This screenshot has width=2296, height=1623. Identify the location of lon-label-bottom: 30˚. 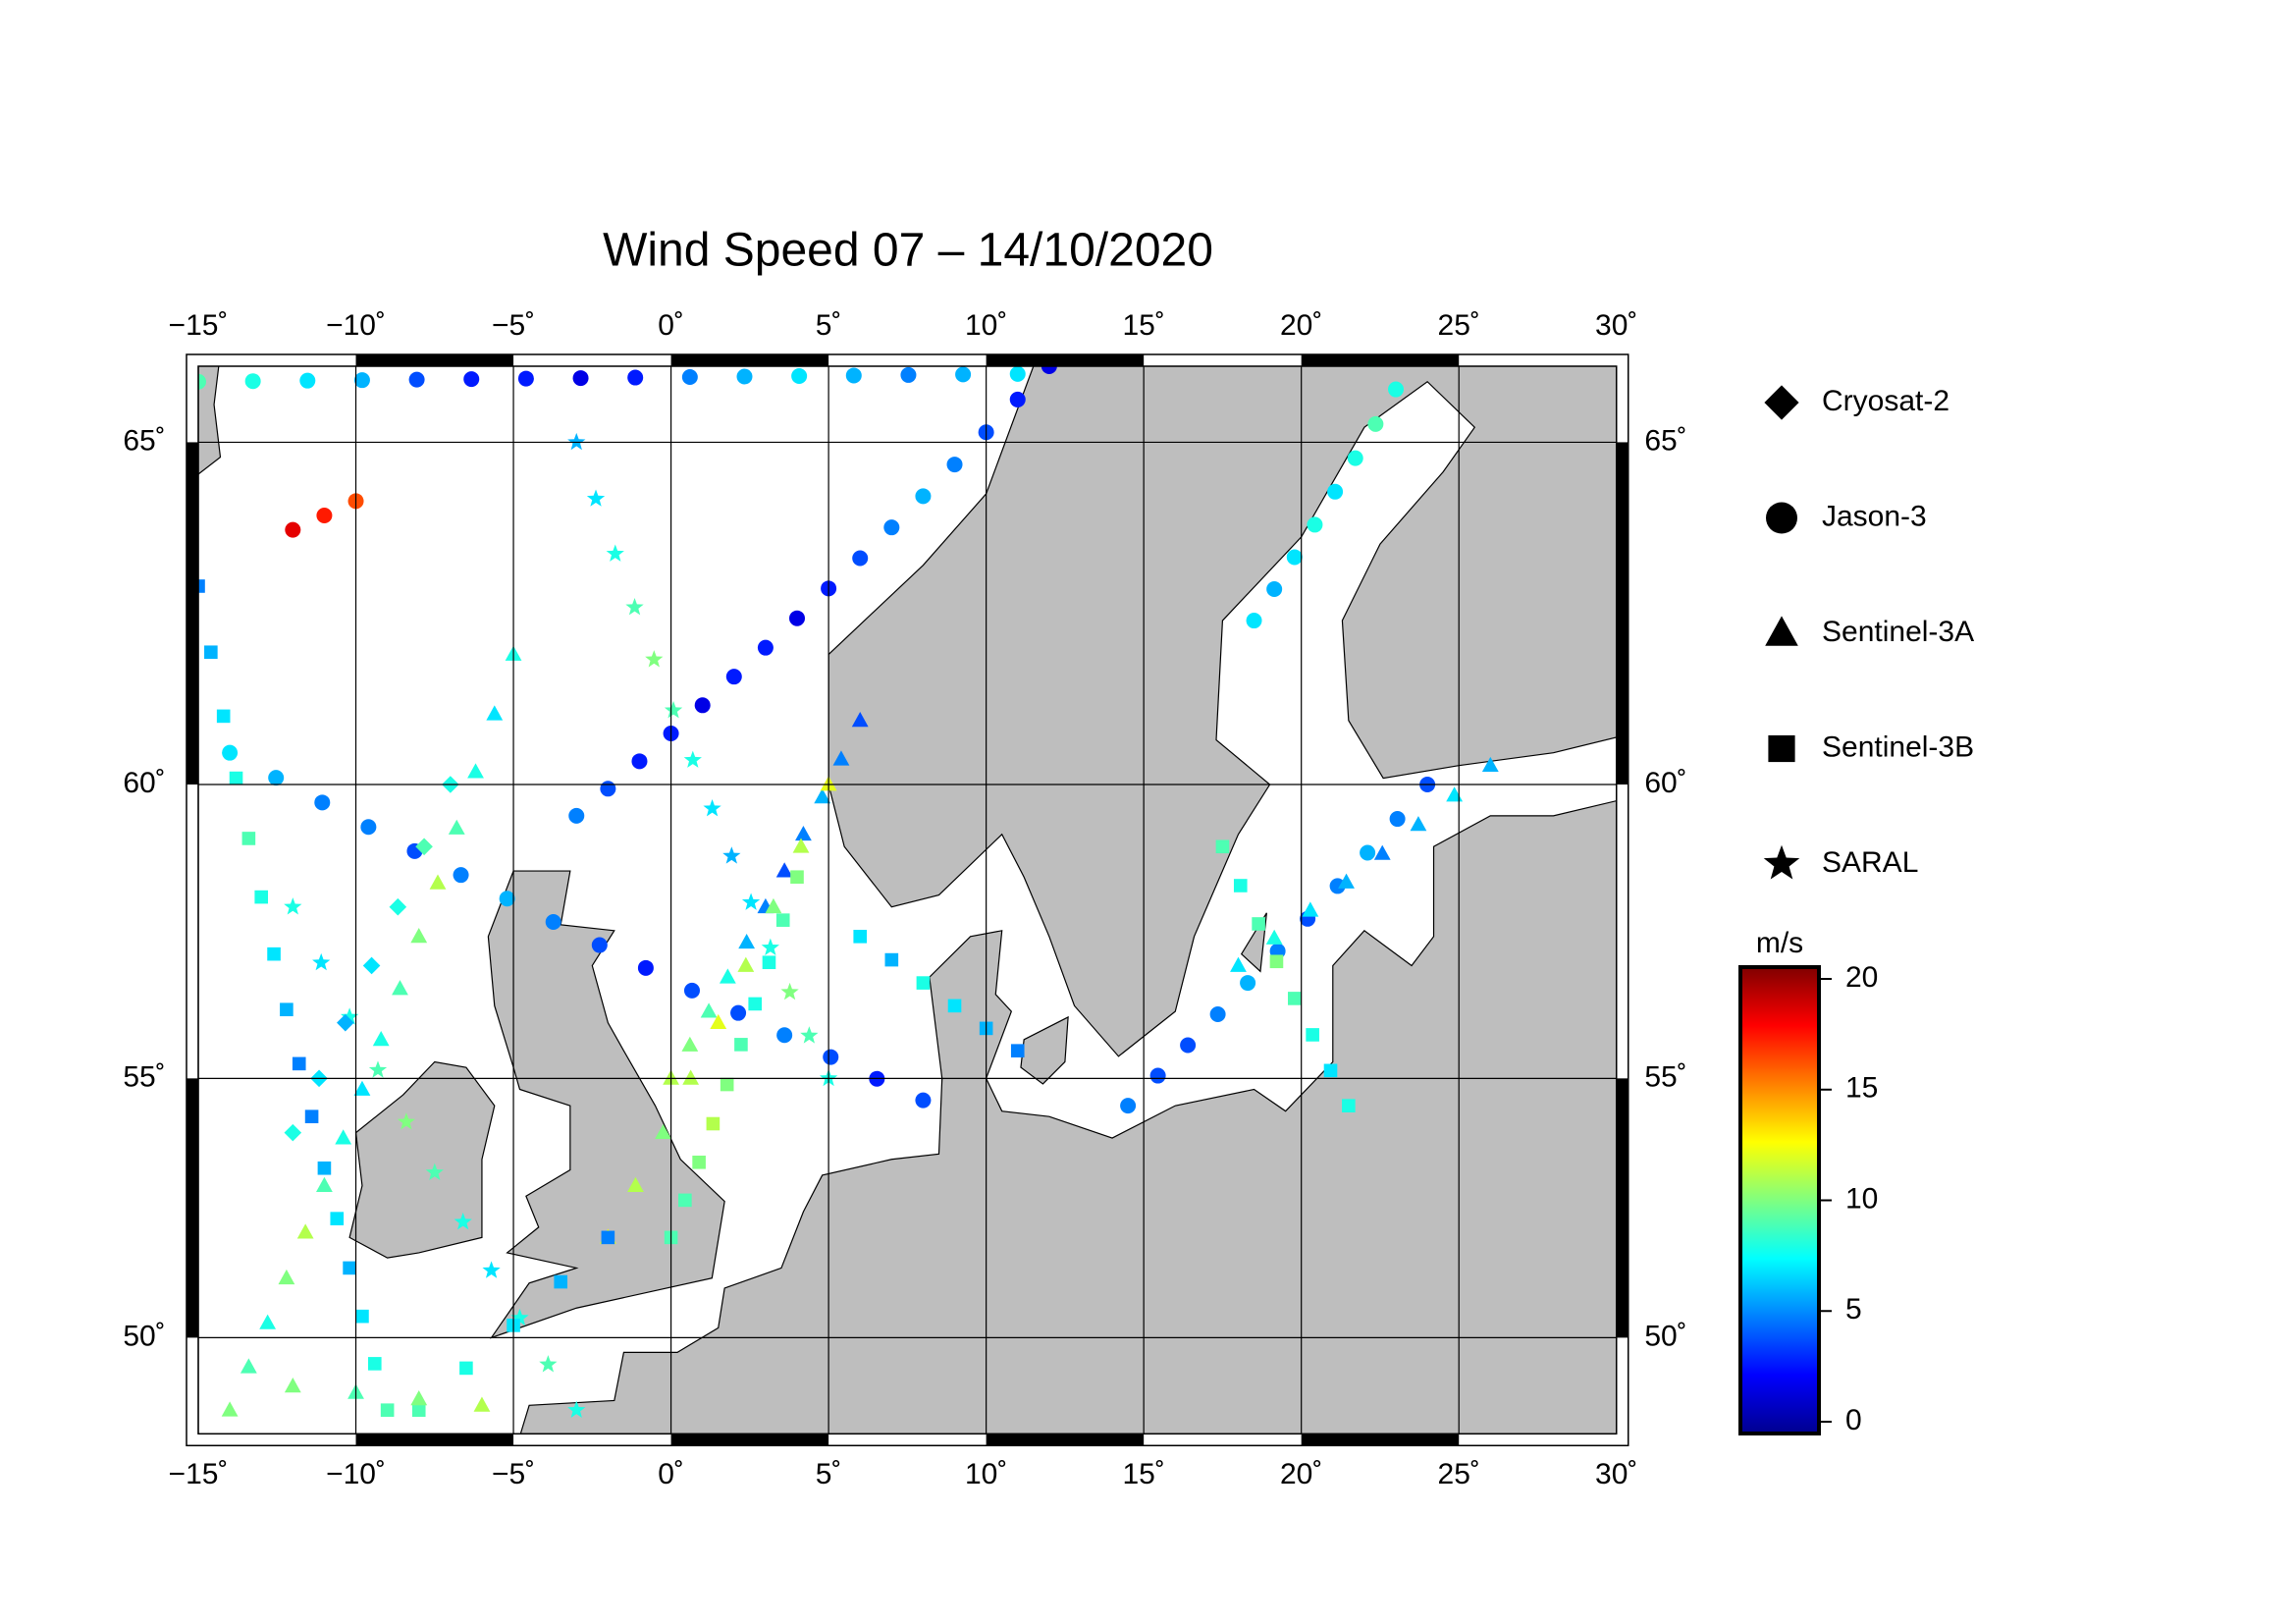
(1616, 1474).